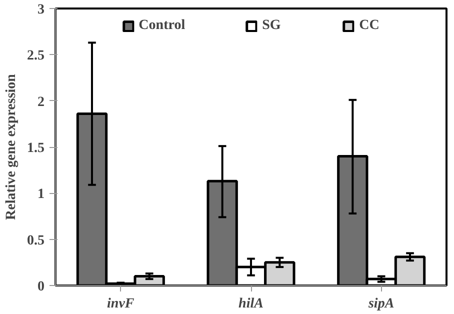 The width and height of the screenshot is (454, 314). I want to click on legend-label: SG, so click(272, 26).